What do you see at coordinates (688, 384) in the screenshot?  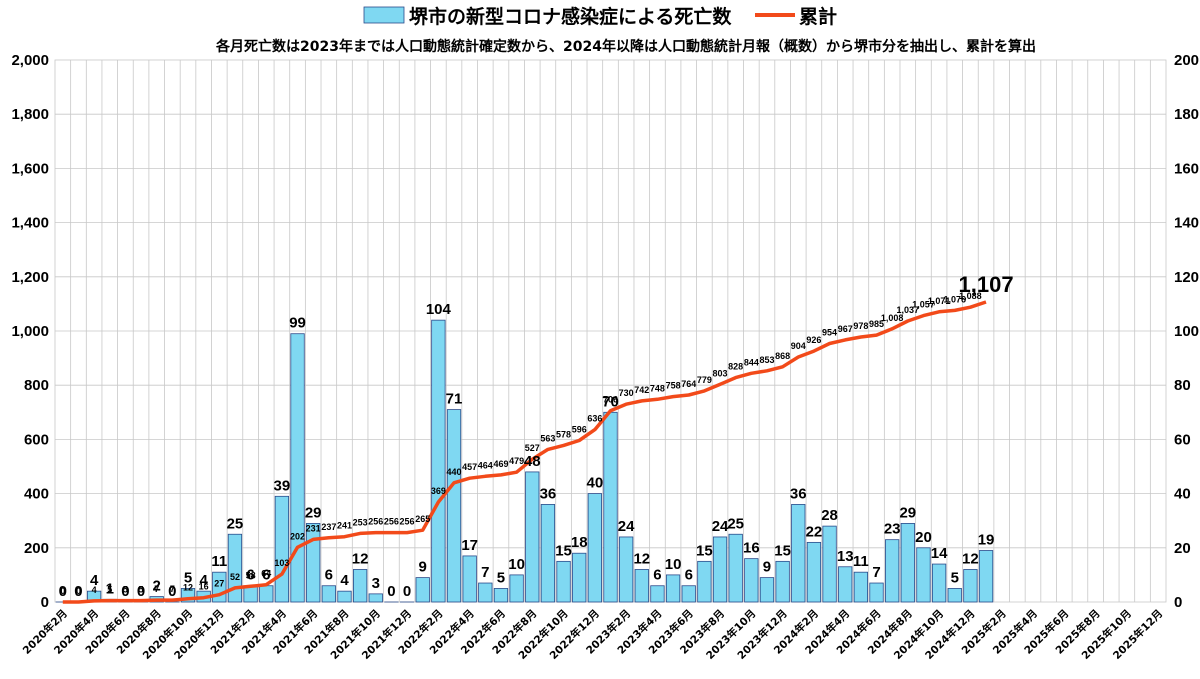 I see `cumulative-data-label: 764` at bounding box center [688, 384].